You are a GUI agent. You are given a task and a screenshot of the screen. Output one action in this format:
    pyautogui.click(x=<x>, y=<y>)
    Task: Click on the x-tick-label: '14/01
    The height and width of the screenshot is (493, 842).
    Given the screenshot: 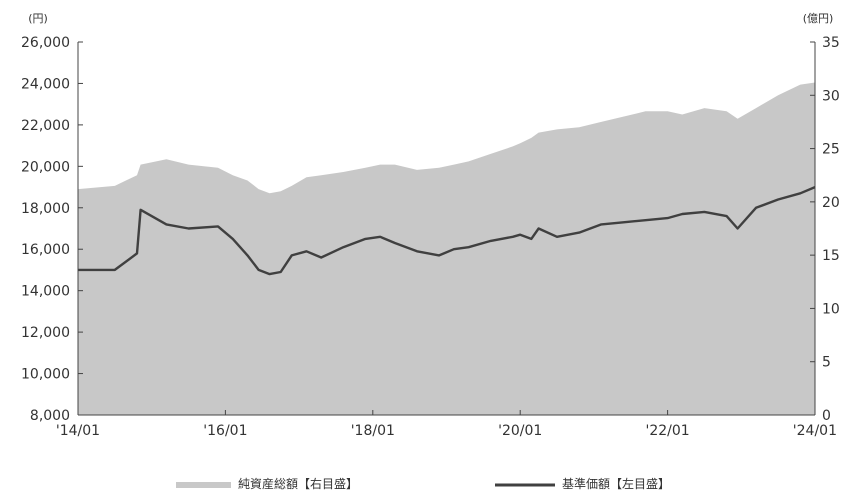 What is the action you would take?
    pyautogui.click(x=78, y=431)
    